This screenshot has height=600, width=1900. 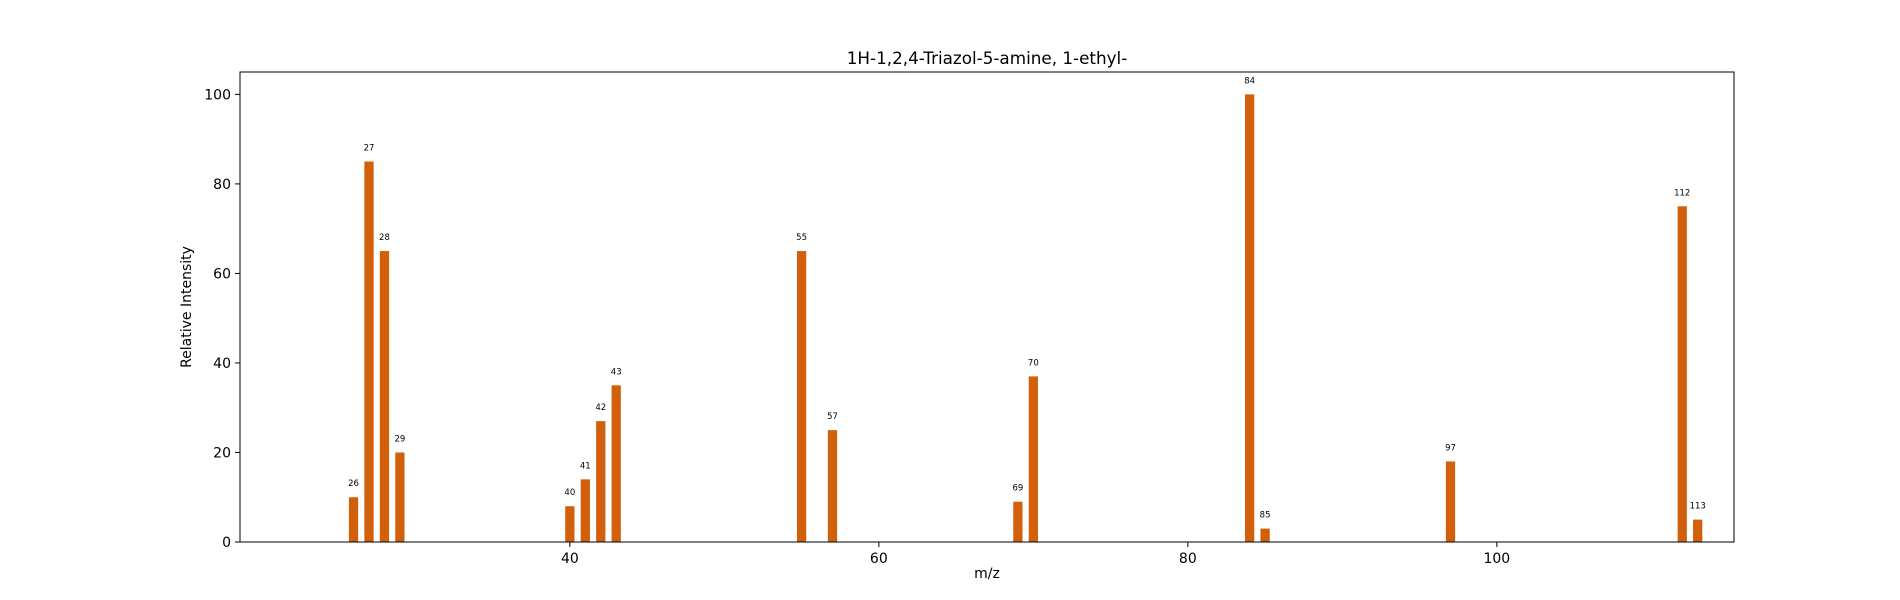 I want to click on y-tick-label-100: 100, so click(x=217, y=95).